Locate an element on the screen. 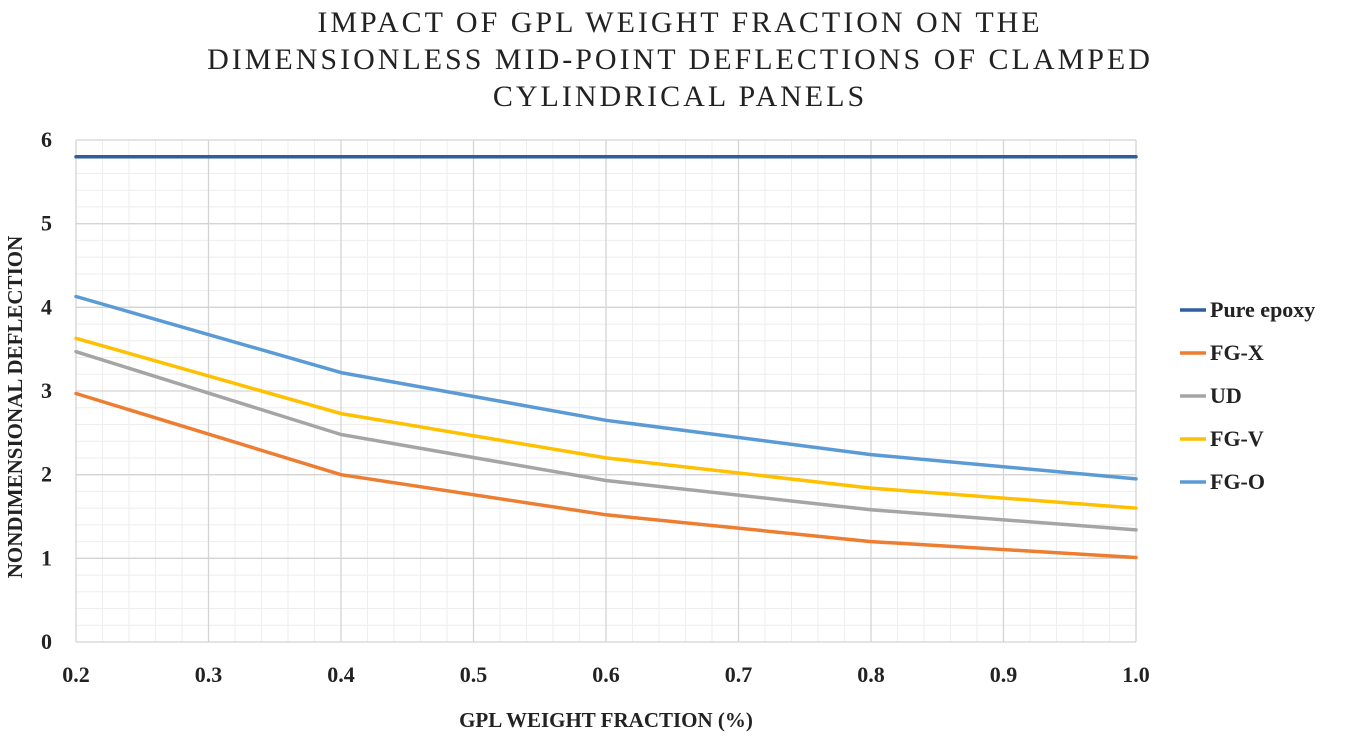 This screenshot has width=1366, height=737. y-tick-labels: 0 1 2 3 4 5 6 is located at coordinates (46, 390).